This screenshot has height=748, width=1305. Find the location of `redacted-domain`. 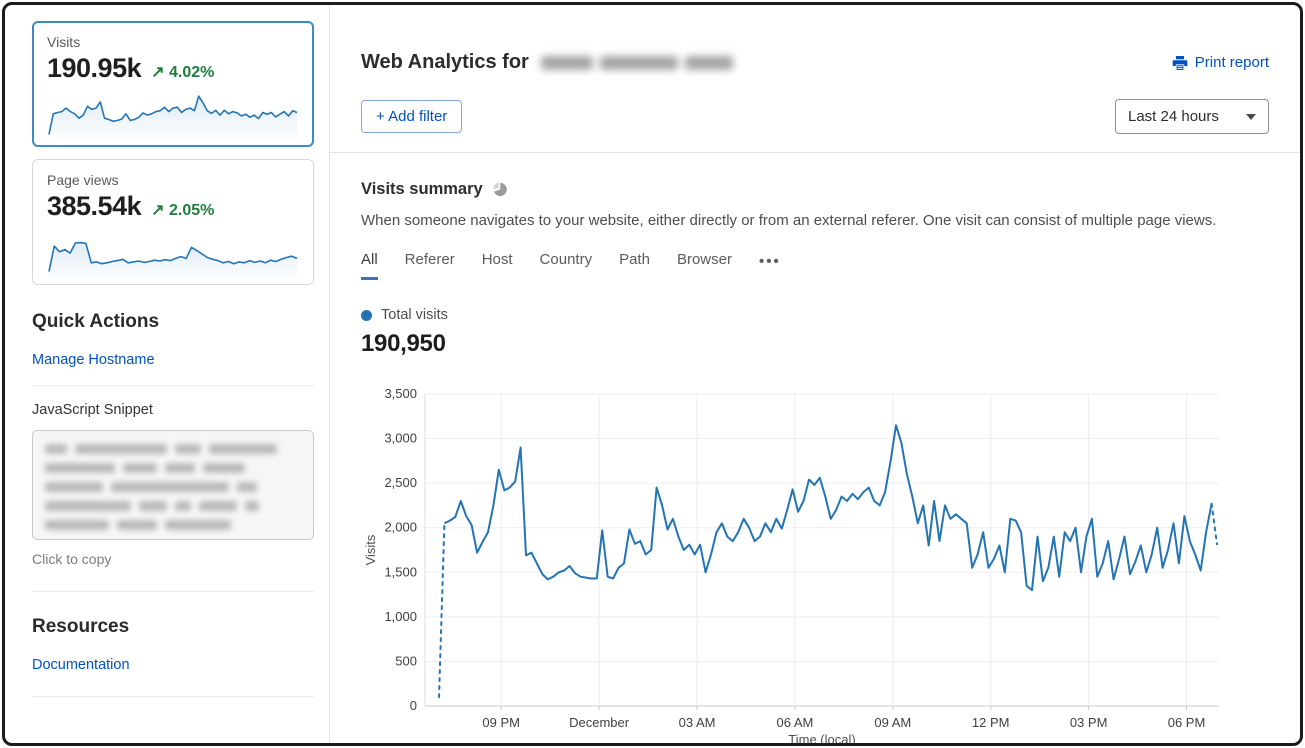

redacted-domain is located at coordinates (636, 62).